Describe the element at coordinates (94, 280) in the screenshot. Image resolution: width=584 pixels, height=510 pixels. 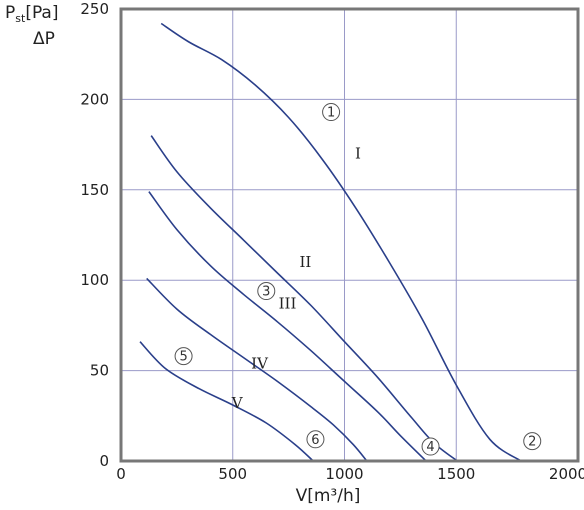
I see `y-tick-label: 100` at that location.